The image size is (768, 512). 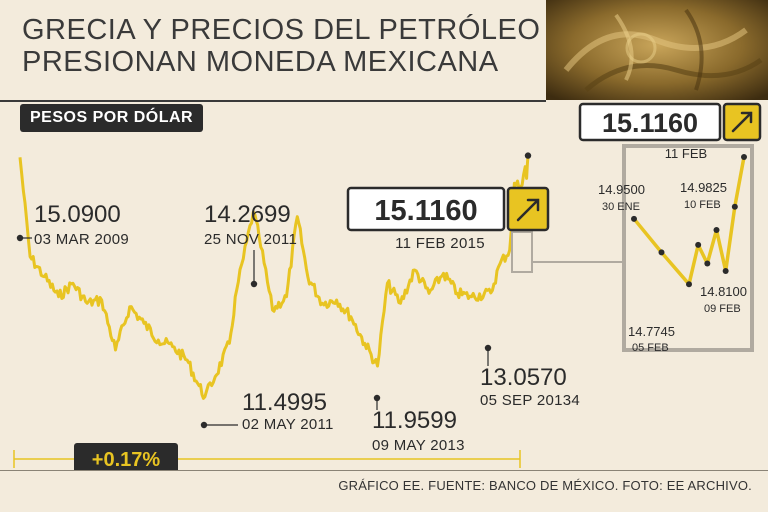 I want to click on inset-frame, so click(x=688, y=248).